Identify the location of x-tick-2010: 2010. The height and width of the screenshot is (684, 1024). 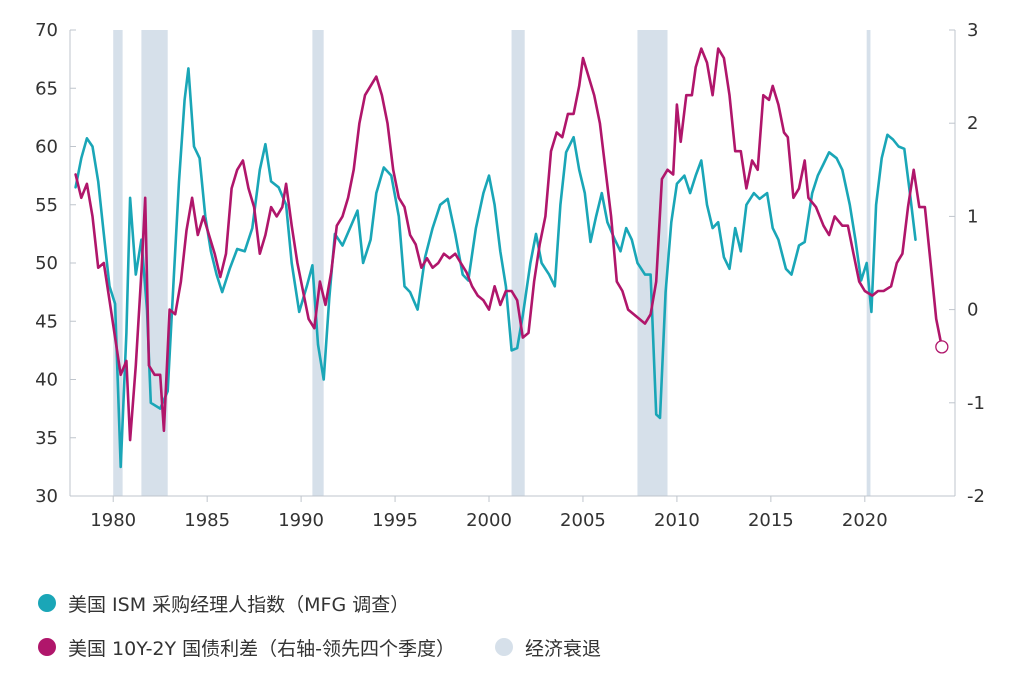
(677, 520).